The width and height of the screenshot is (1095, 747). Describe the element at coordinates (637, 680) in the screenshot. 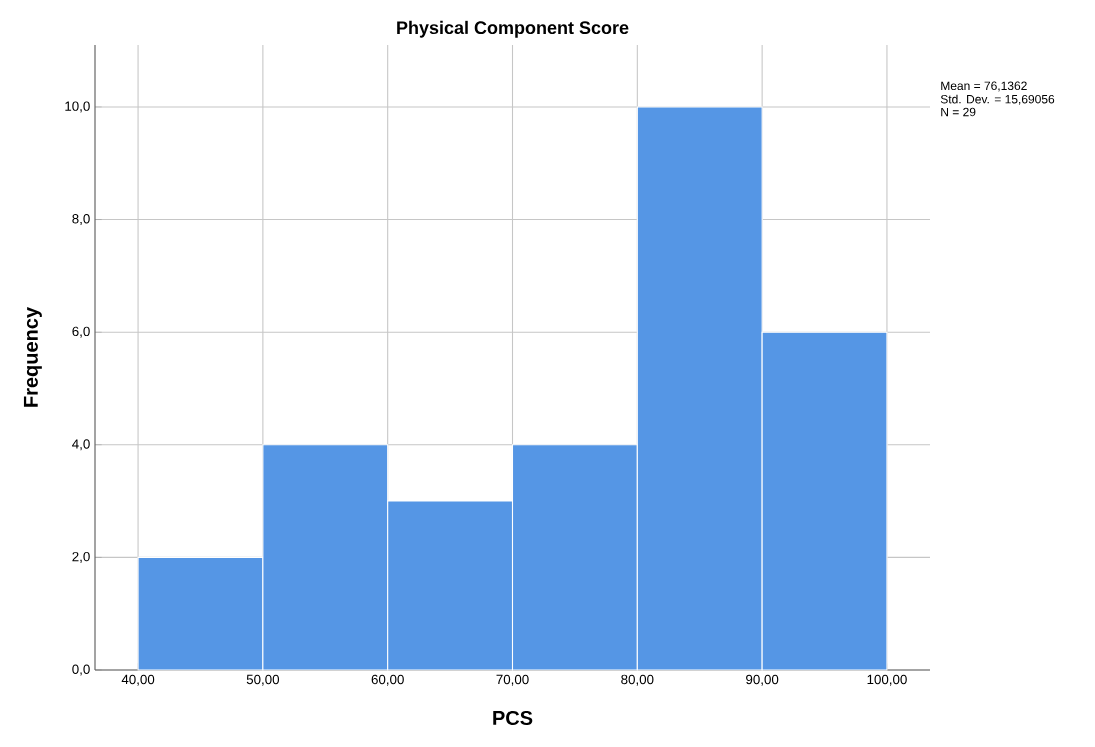

I see `x-tick-label: 80,00` at that location.